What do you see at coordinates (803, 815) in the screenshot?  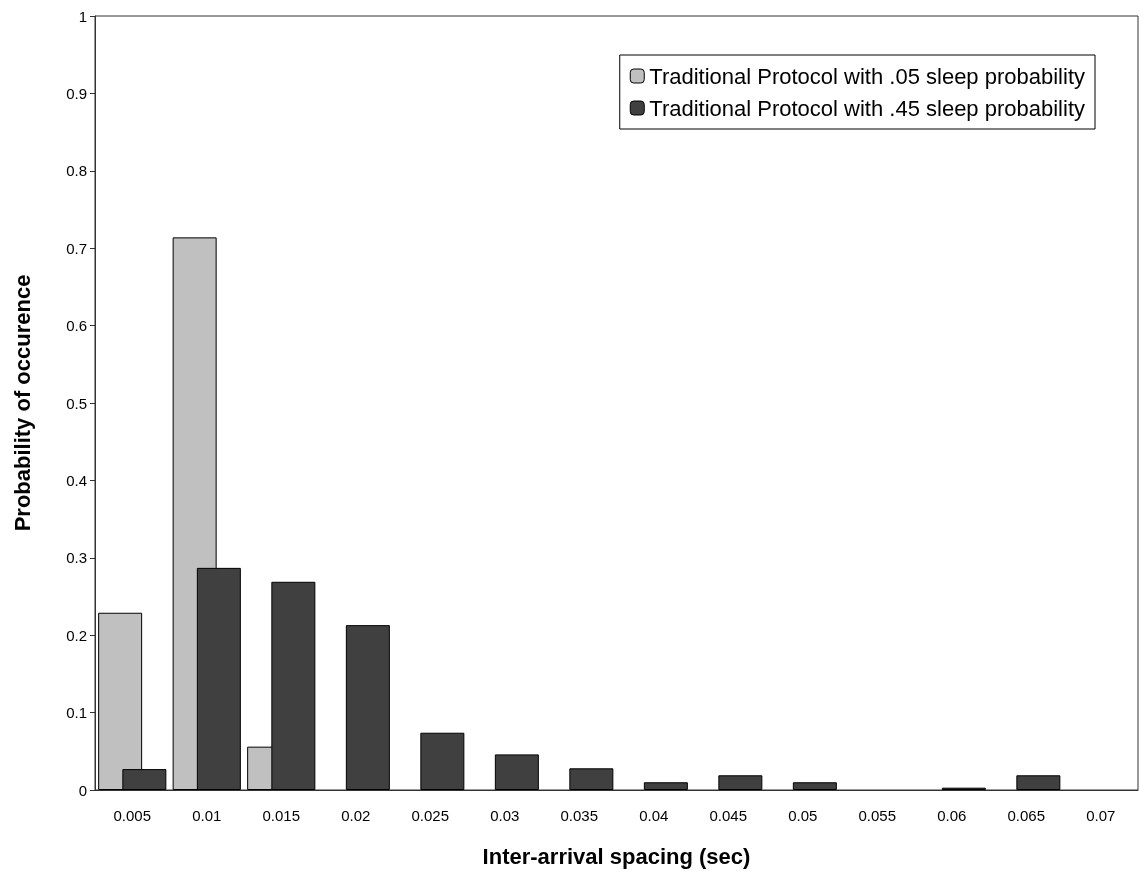 I see `x-tick-label: 0.05` at bounding box center [803, 815].